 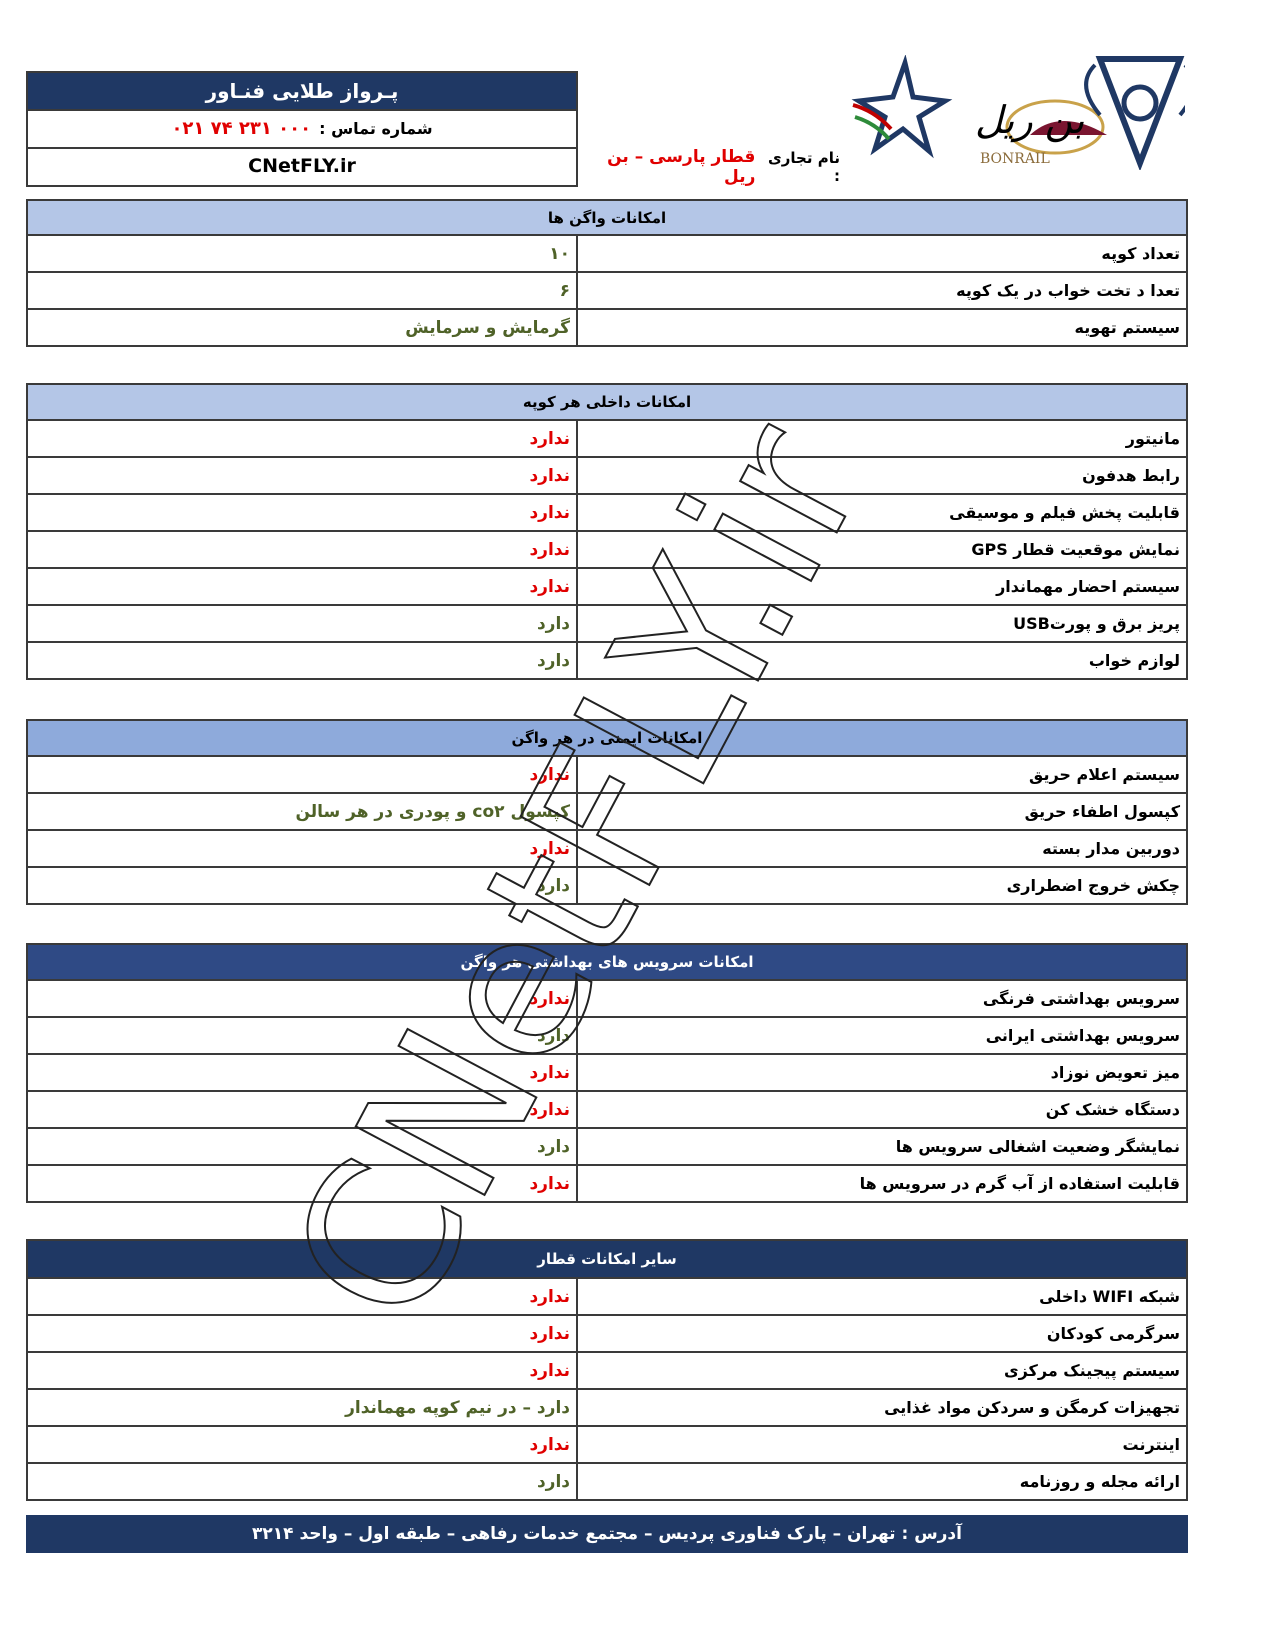 What do you see at coordinates (882, 811) in the screenshot?
I see `row-label: کپسول اطفاء حریق` at bounding box center [882, 811].